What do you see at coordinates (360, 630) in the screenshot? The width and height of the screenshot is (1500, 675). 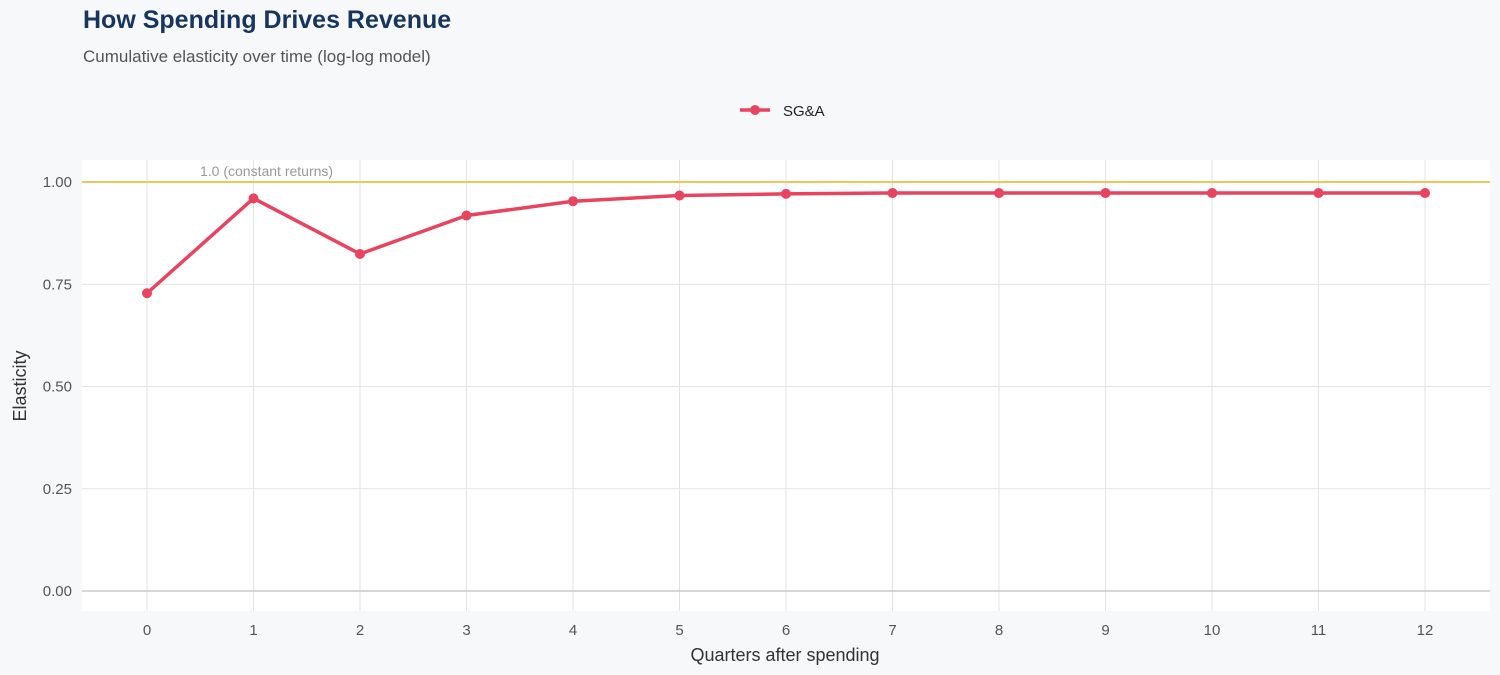 I see `x-tick-label: 2` at bounding box center [360, 630].